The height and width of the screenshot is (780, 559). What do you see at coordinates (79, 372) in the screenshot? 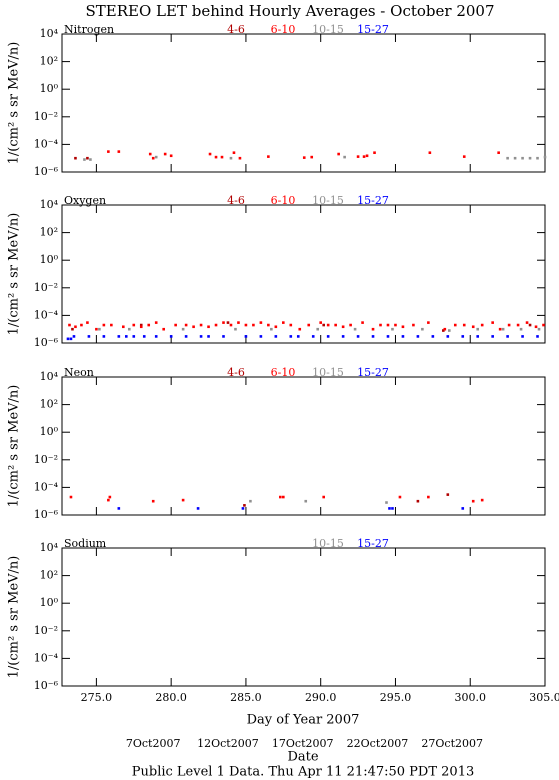
I see `panel-title: Neon` at bounding box center [79, 372].